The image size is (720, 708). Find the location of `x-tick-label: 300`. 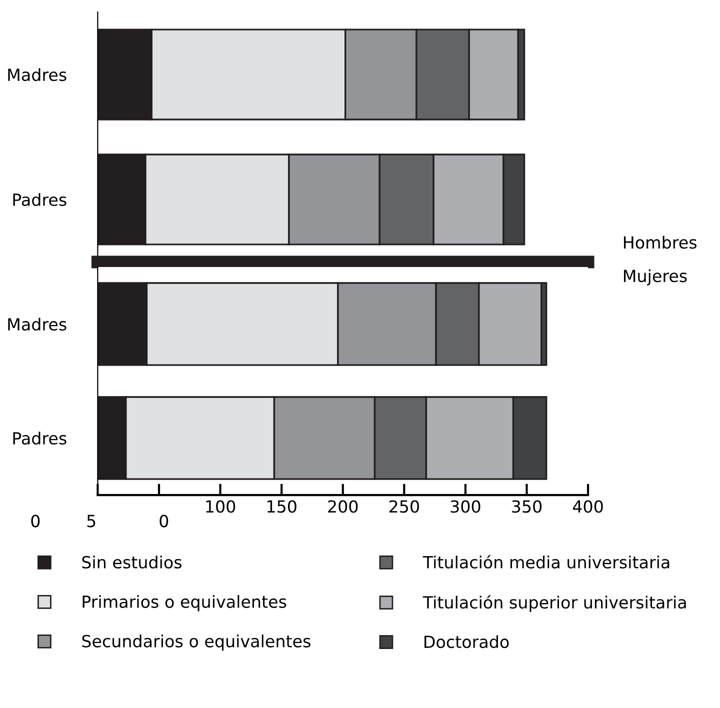

x-tick-label: 300 is located at coordinates (465, 506).